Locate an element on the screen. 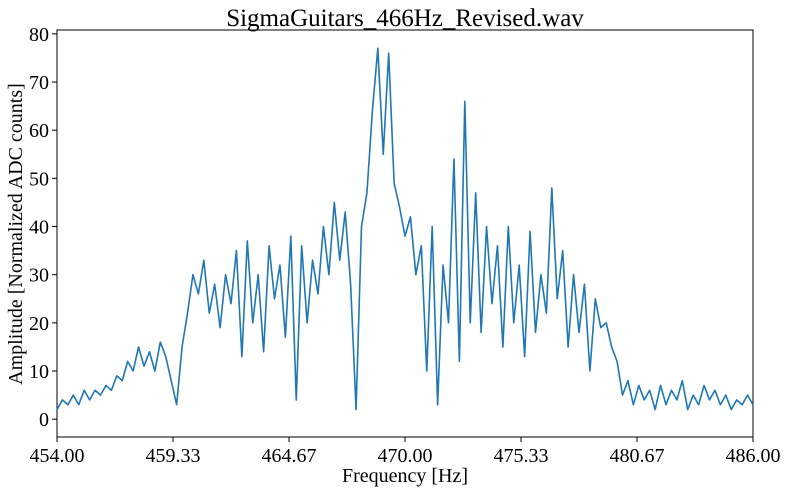 The image size is (788, 492). y-tick-label: 40 is located at coordinates (39, 228).